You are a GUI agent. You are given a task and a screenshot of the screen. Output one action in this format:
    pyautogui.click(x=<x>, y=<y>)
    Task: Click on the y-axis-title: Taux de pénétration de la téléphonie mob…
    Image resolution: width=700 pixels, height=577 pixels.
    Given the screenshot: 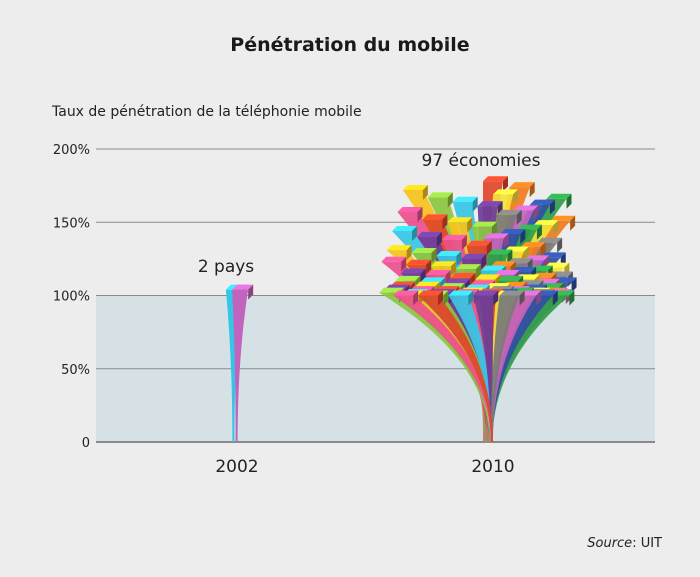 What is the action you would take?
    pyautogui.click(x=207, y=112)
    